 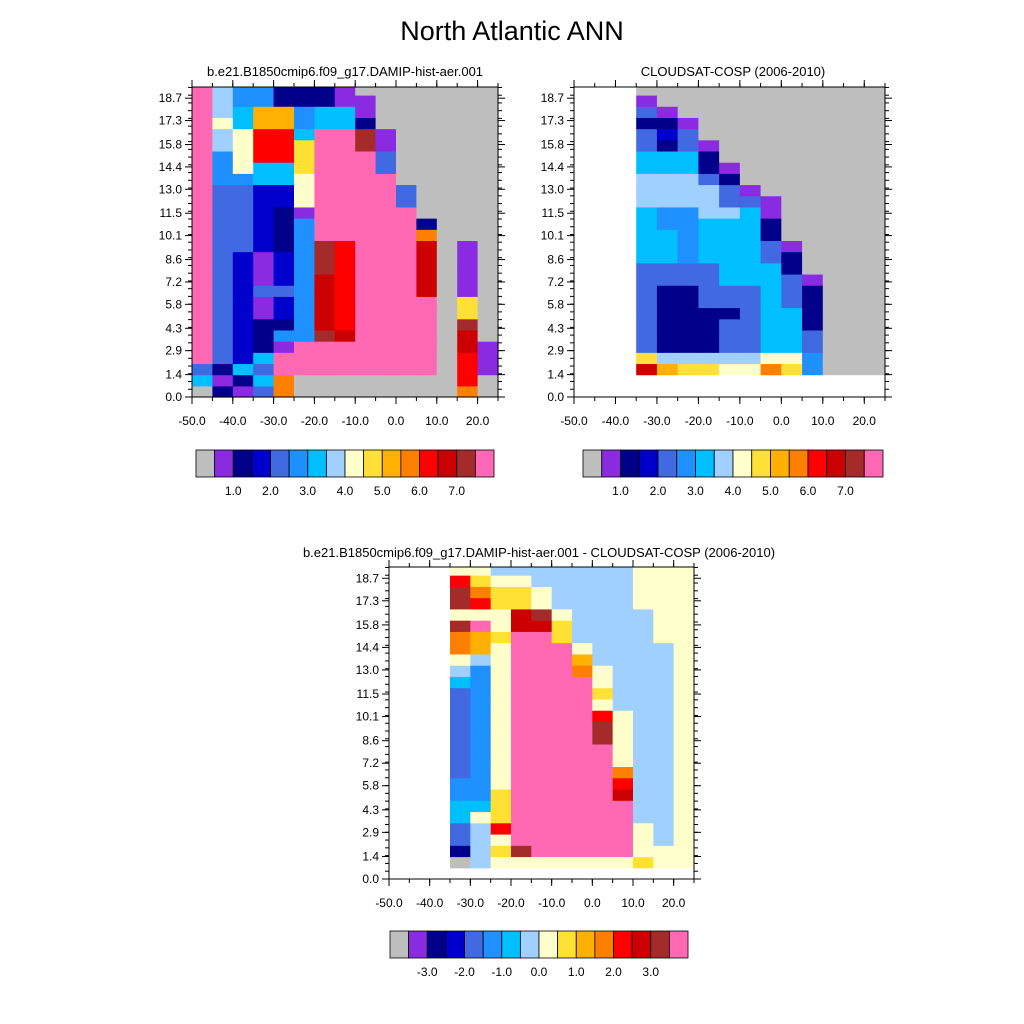 I want to click on y-tick-label: 1.4, so click(x=555, y=375).